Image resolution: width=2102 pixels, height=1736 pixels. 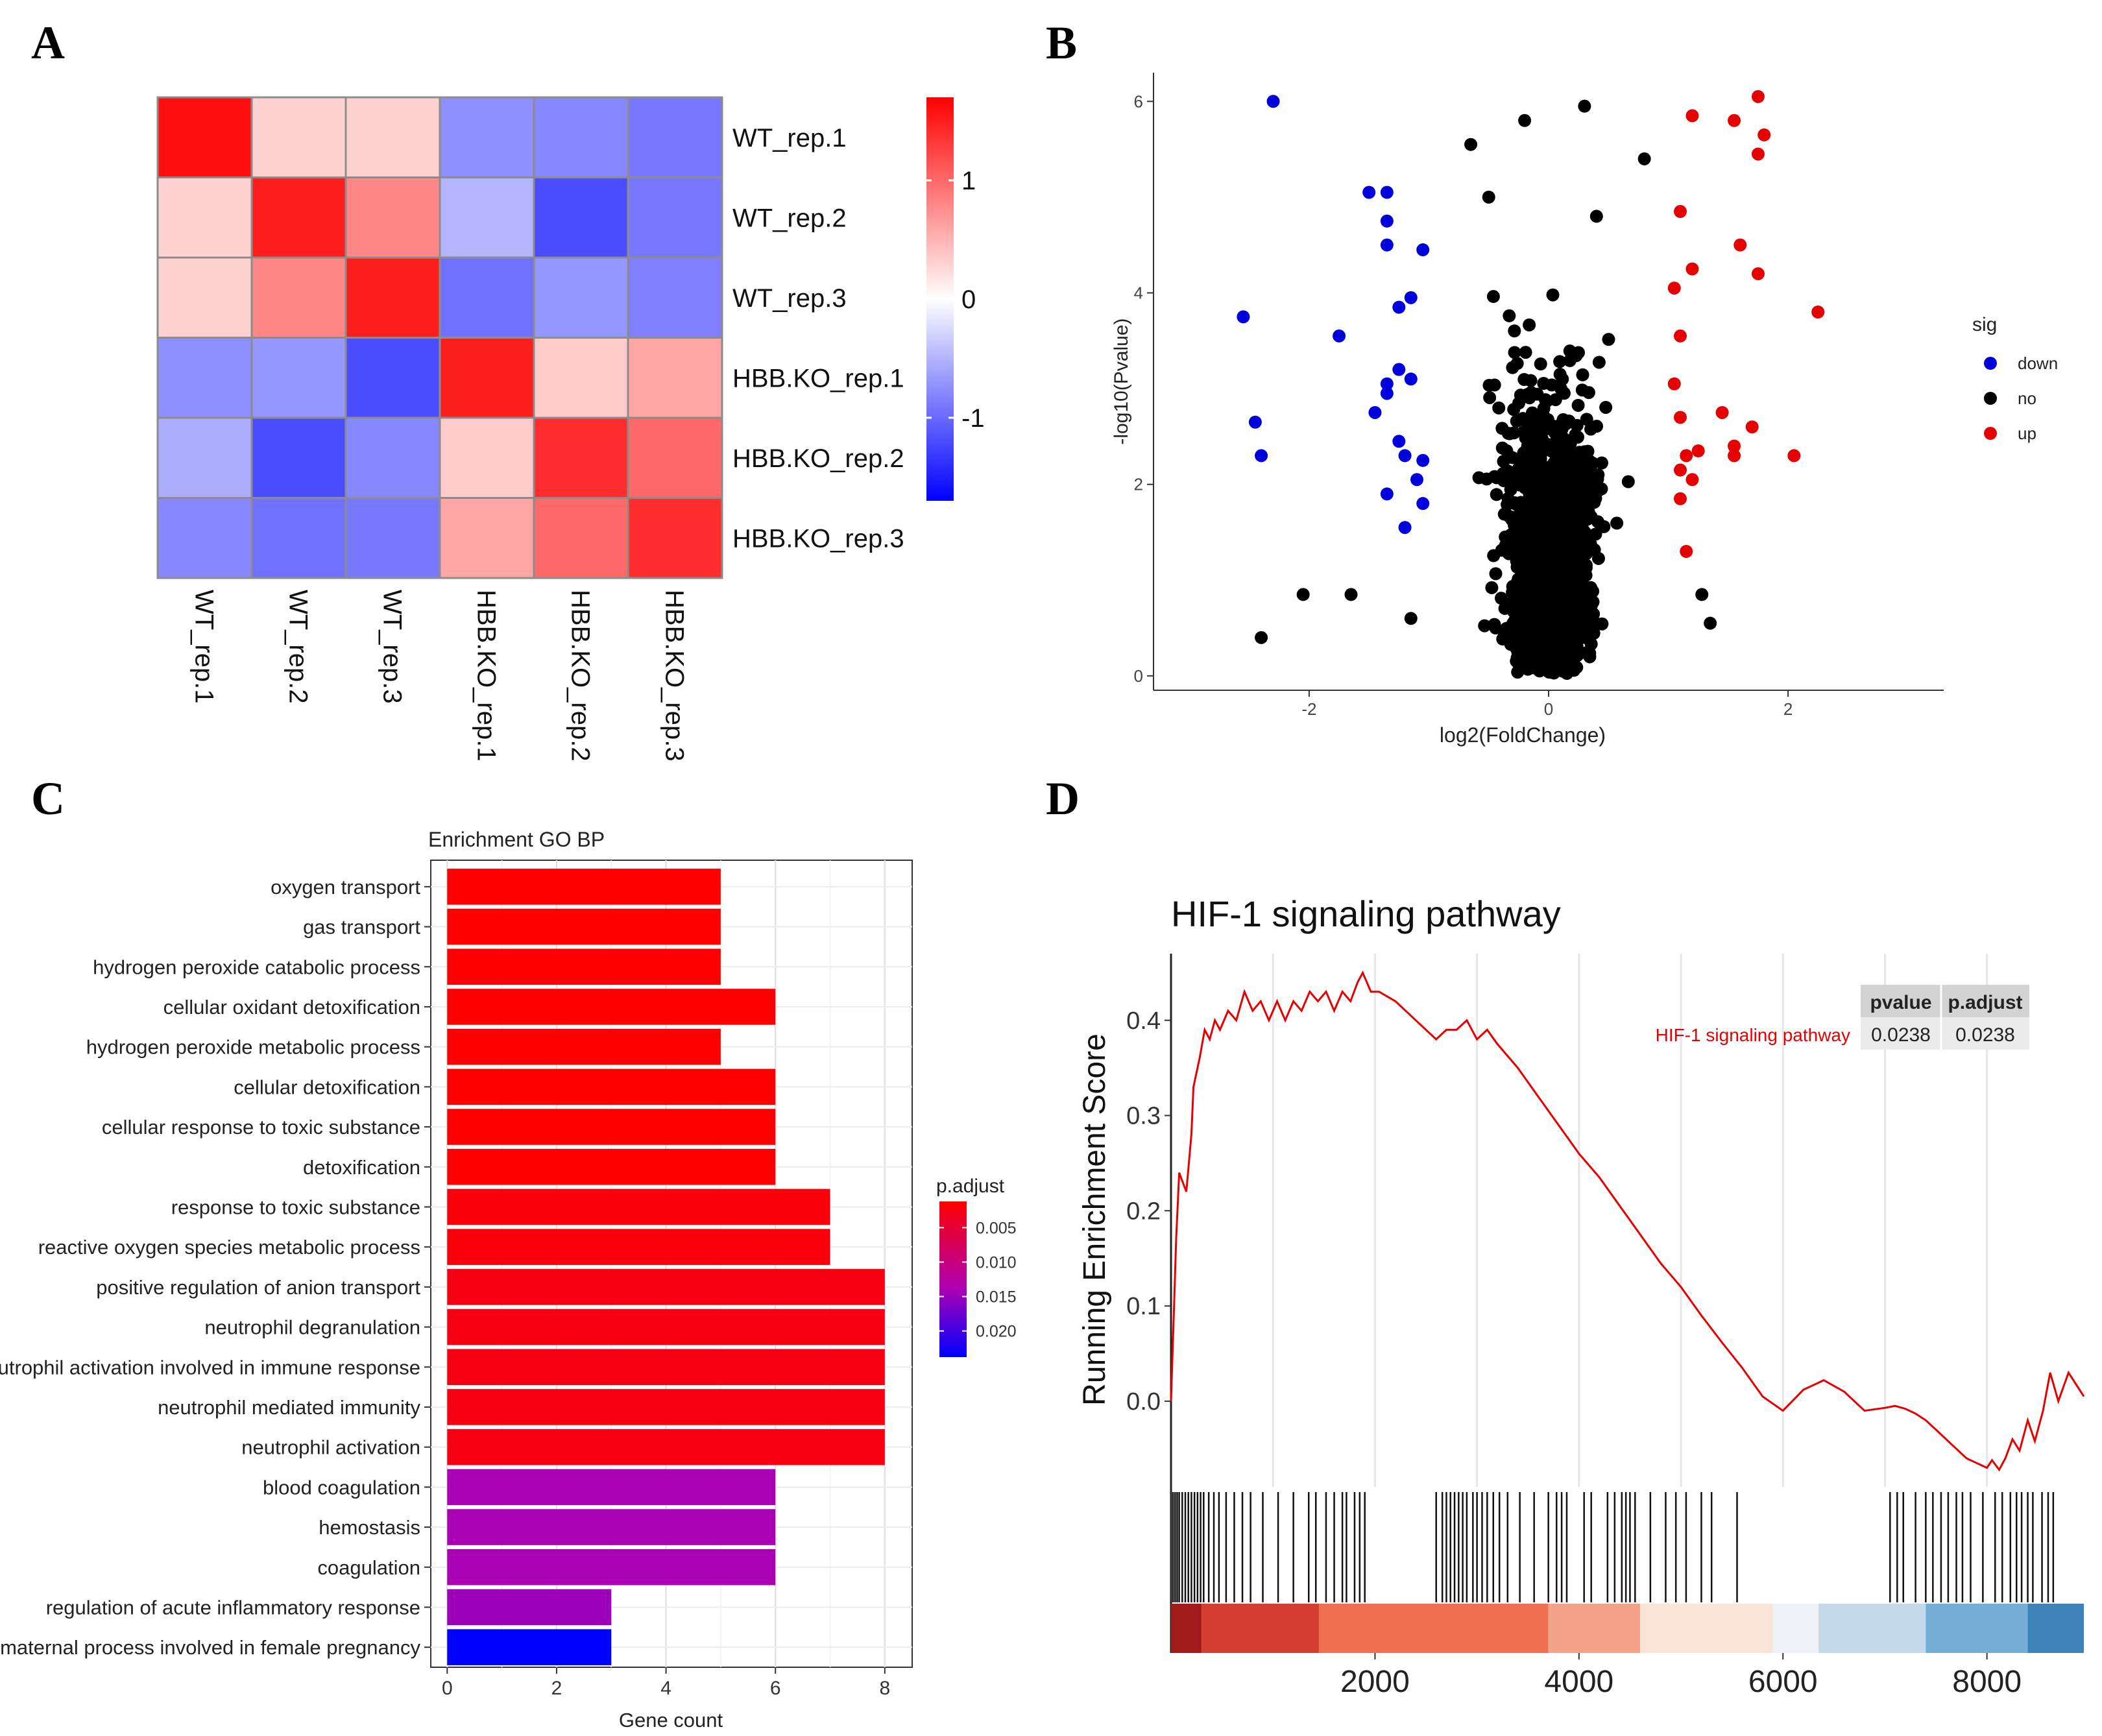 What do you see at coordinates (342, 1487) in the screenshot?
I see `go-category-label: blood coagulation` at bounding box center [342, 1487].